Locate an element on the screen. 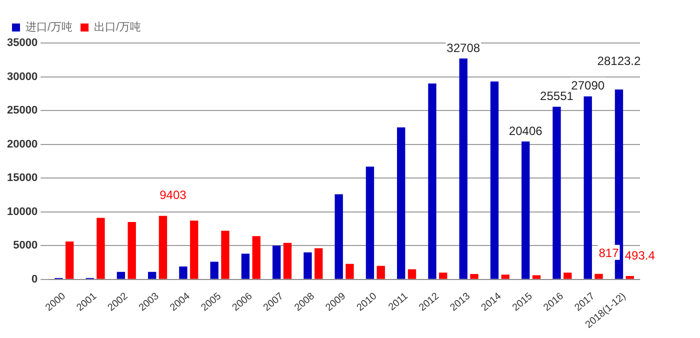 The width and height of the screenshot is (700, 338). data-label: 32708 is located at coordinates (463, 47).